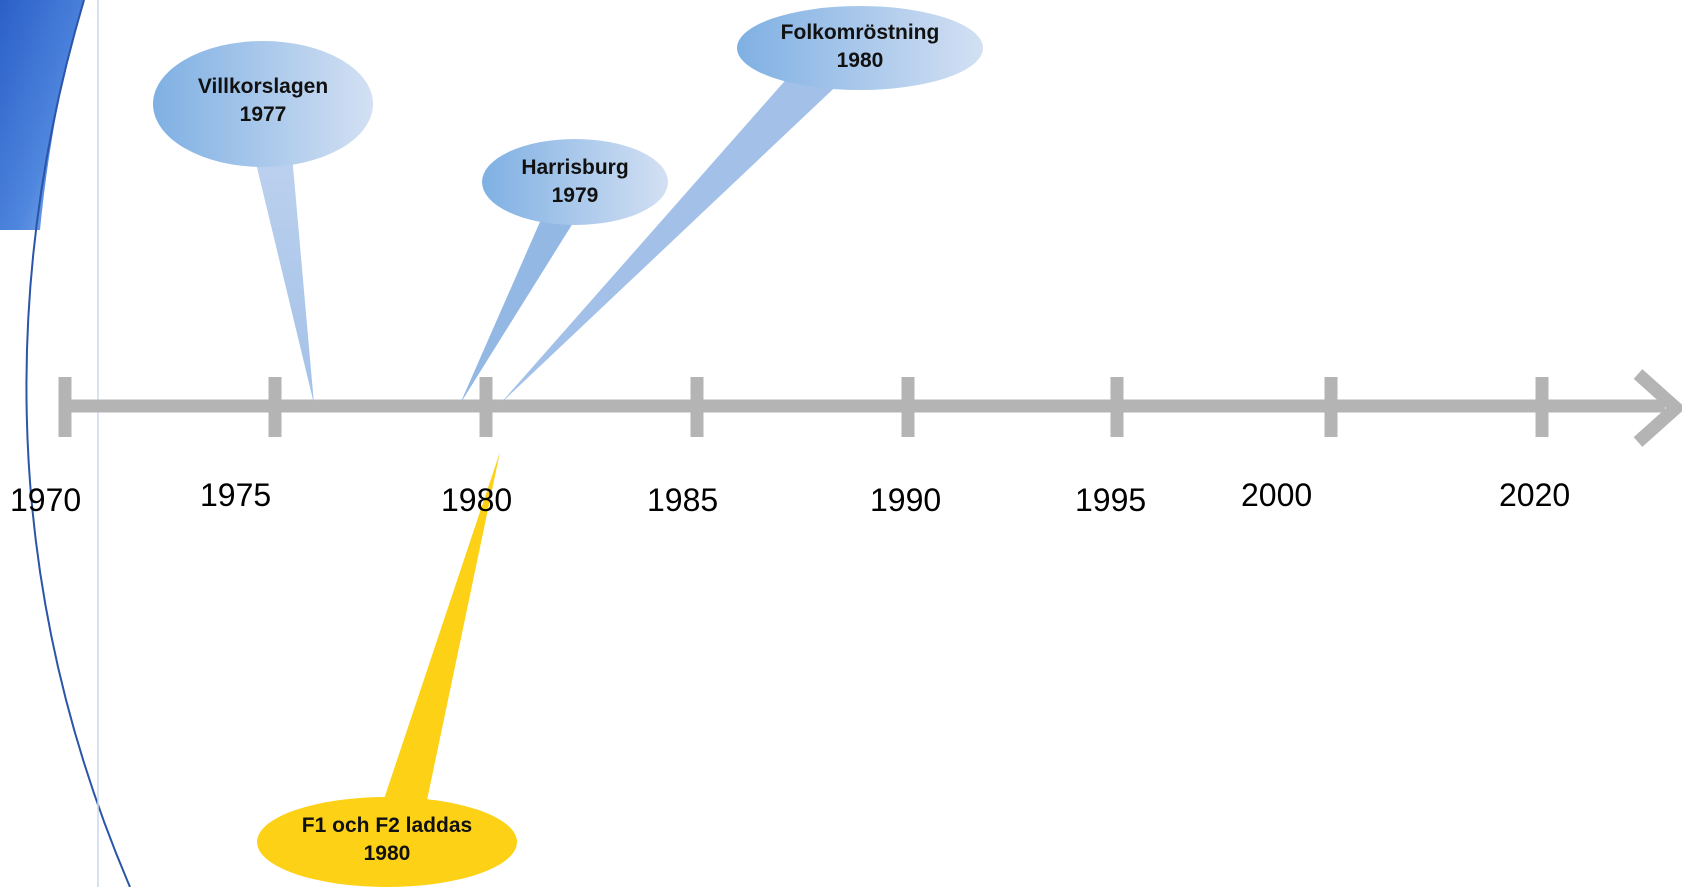 This screenshot has width=1682, height=892. Describe the element at coordinates (575, 195) in the screenshot. I see `harrisburg-year: 1979` at that location.